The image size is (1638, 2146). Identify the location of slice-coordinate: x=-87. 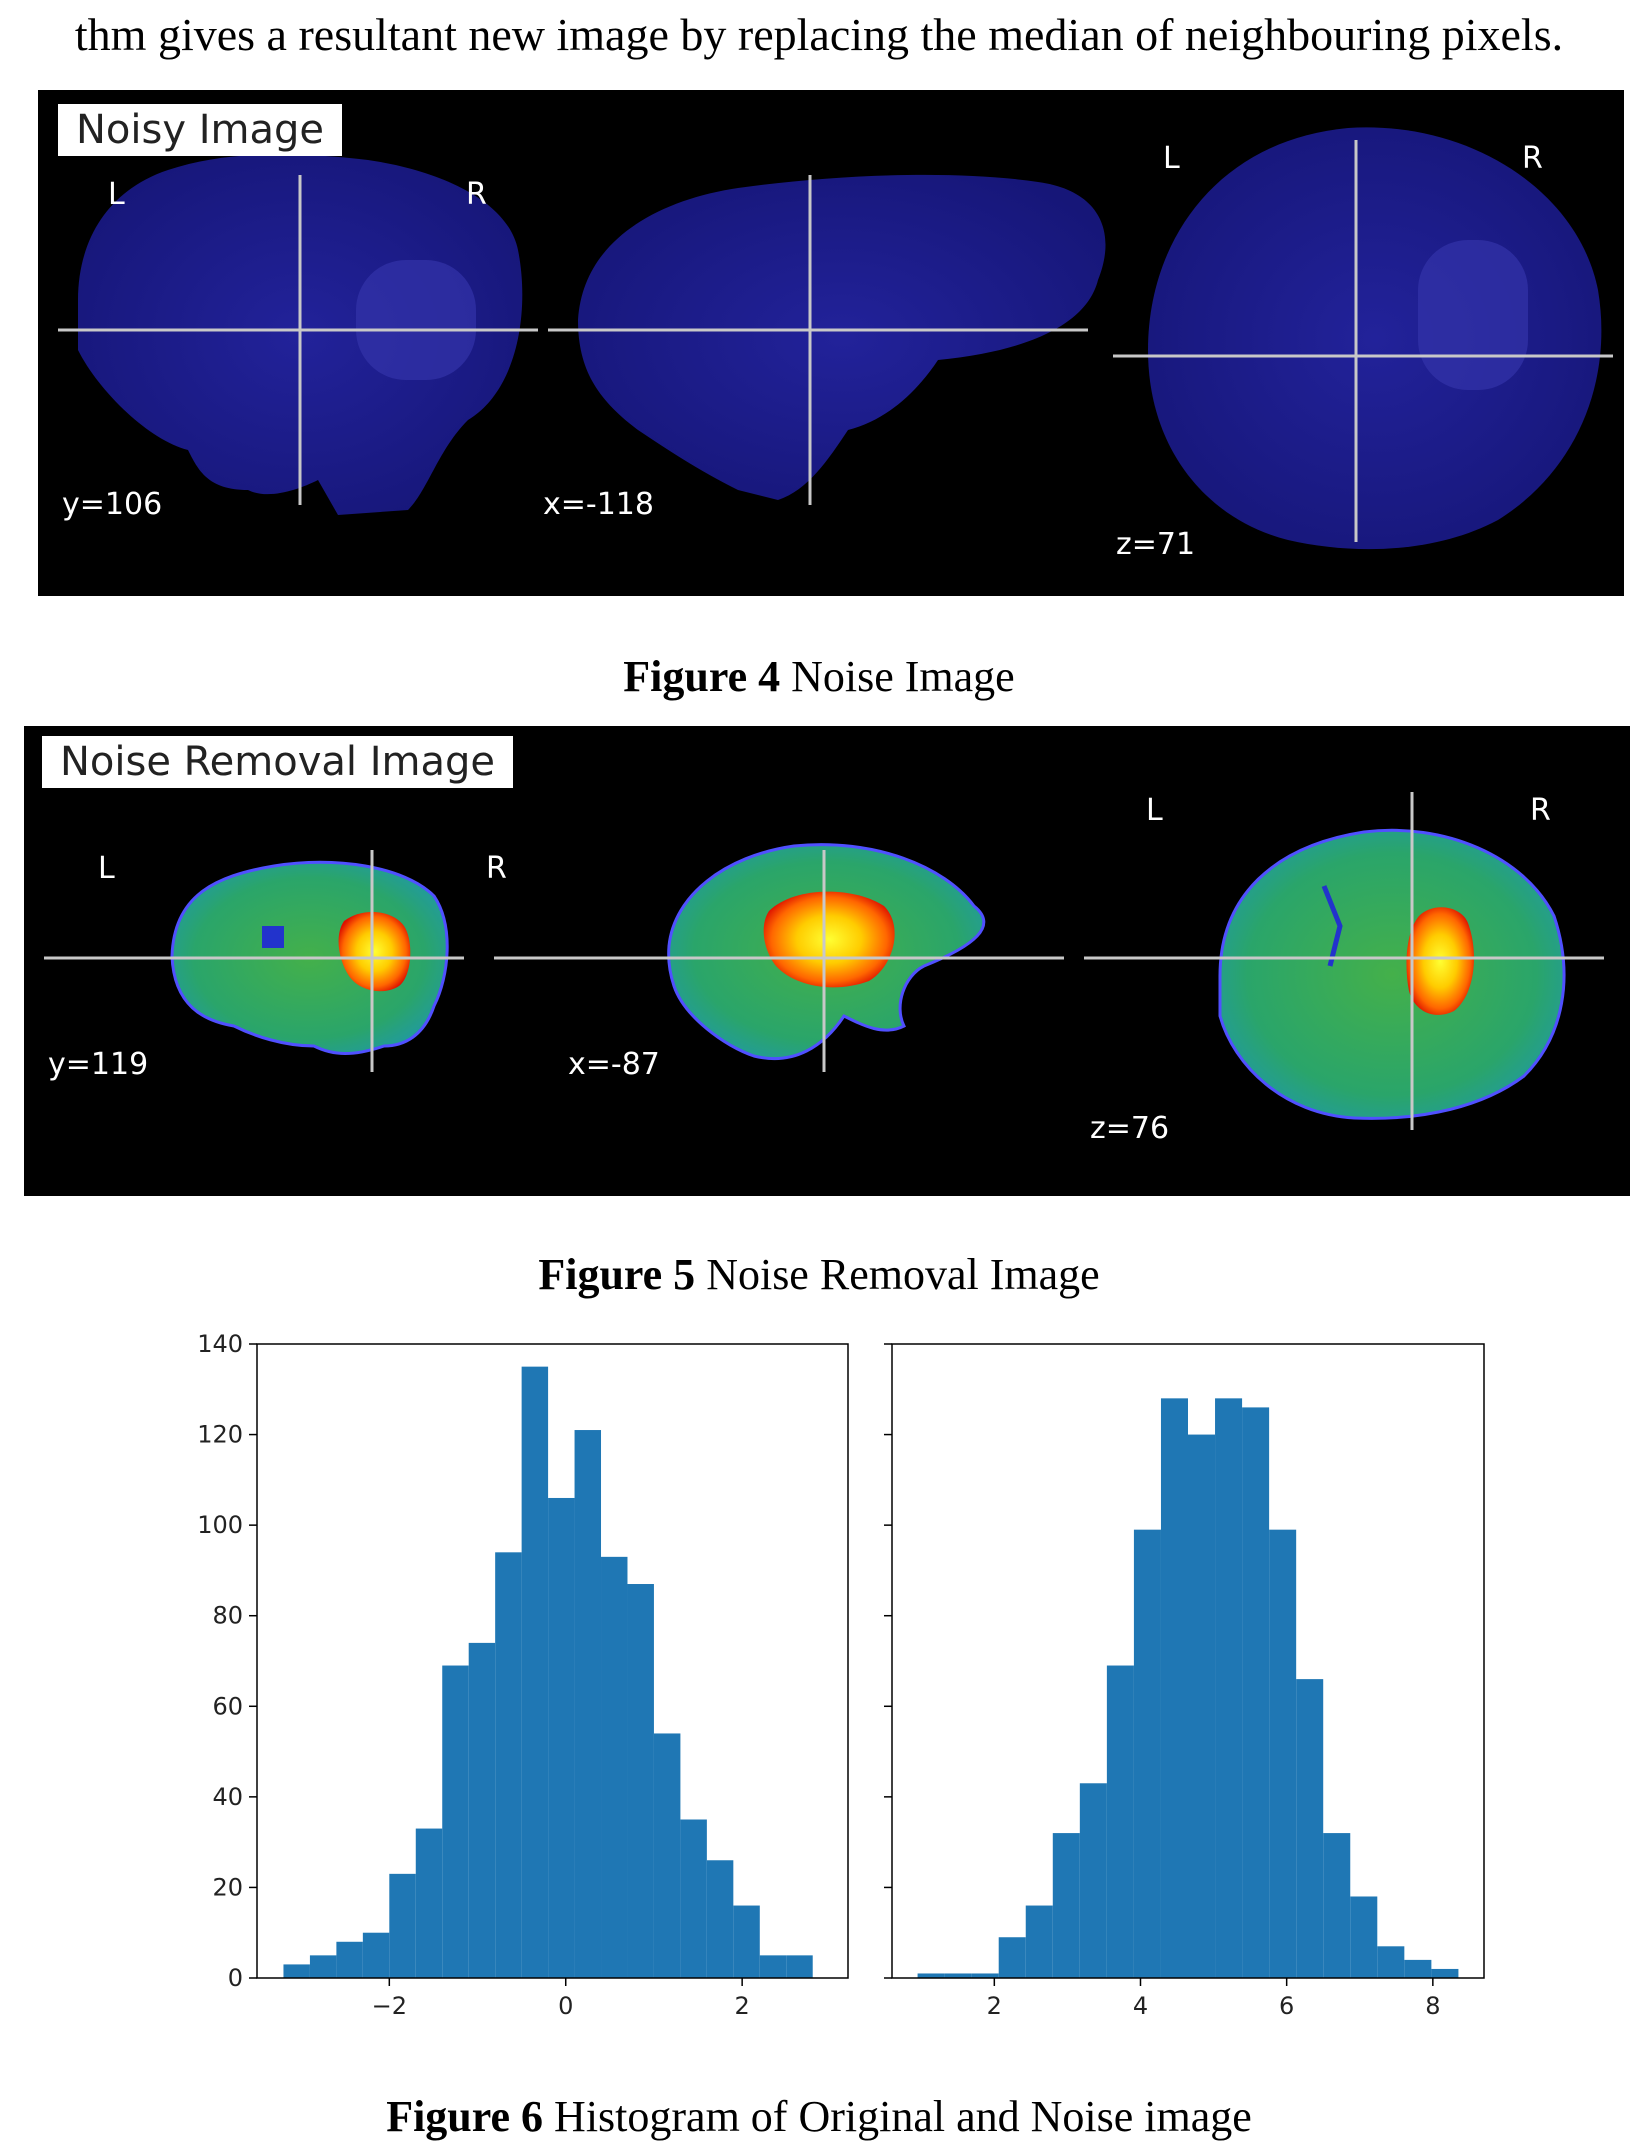
(614, 1064).